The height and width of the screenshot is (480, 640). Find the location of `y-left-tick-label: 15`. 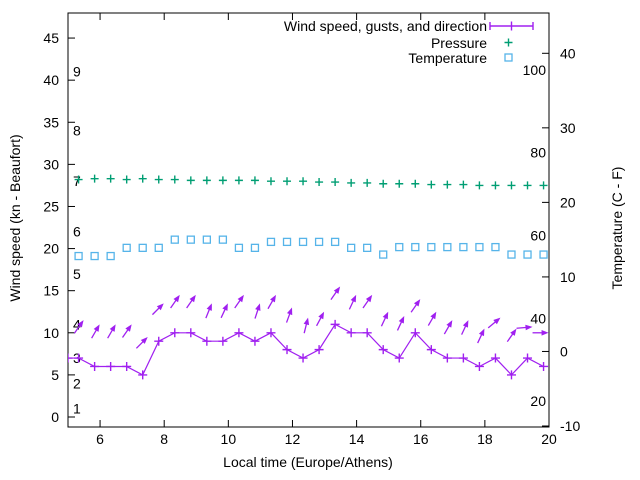

y-left-tick-label: 15 is located at coordinates (51, 291).